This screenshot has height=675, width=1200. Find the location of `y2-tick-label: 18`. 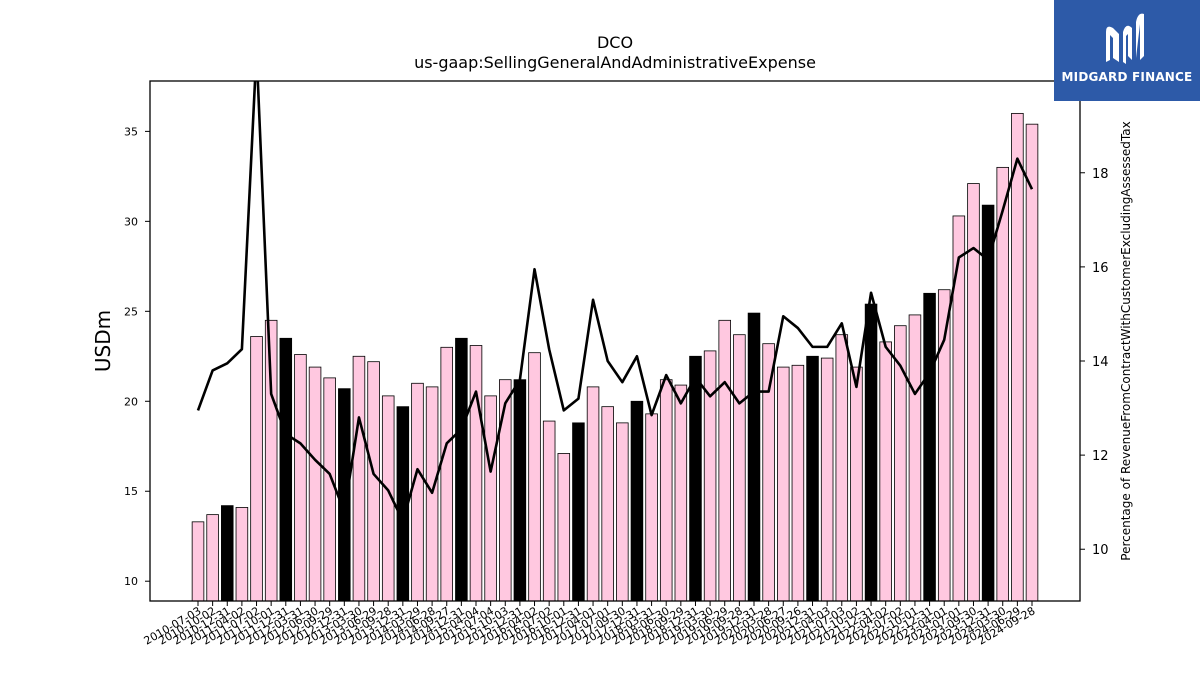

y2-tick-label: 18 is located at coordinates (1100, 174).